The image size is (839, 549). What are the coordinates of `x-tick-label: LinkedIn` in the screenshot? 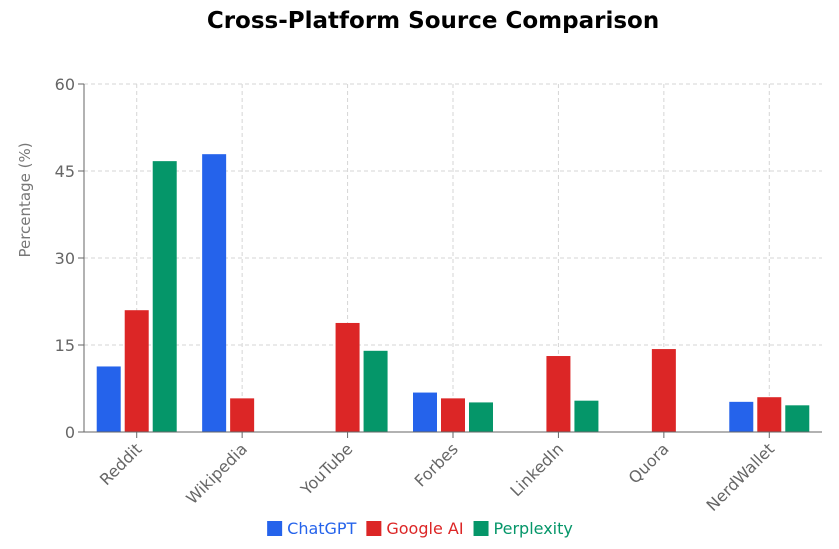 It's located at (536, 469).